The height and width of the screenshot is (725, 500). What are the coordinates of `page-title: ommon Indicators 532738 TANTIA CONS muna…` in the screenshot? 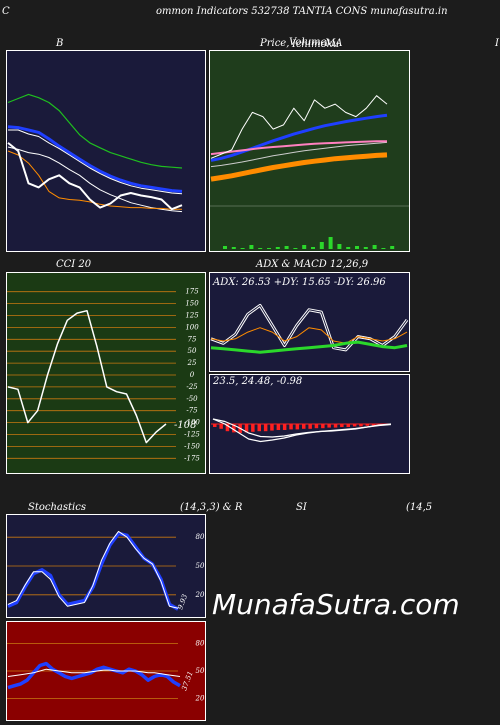 It's located at (302, 11).